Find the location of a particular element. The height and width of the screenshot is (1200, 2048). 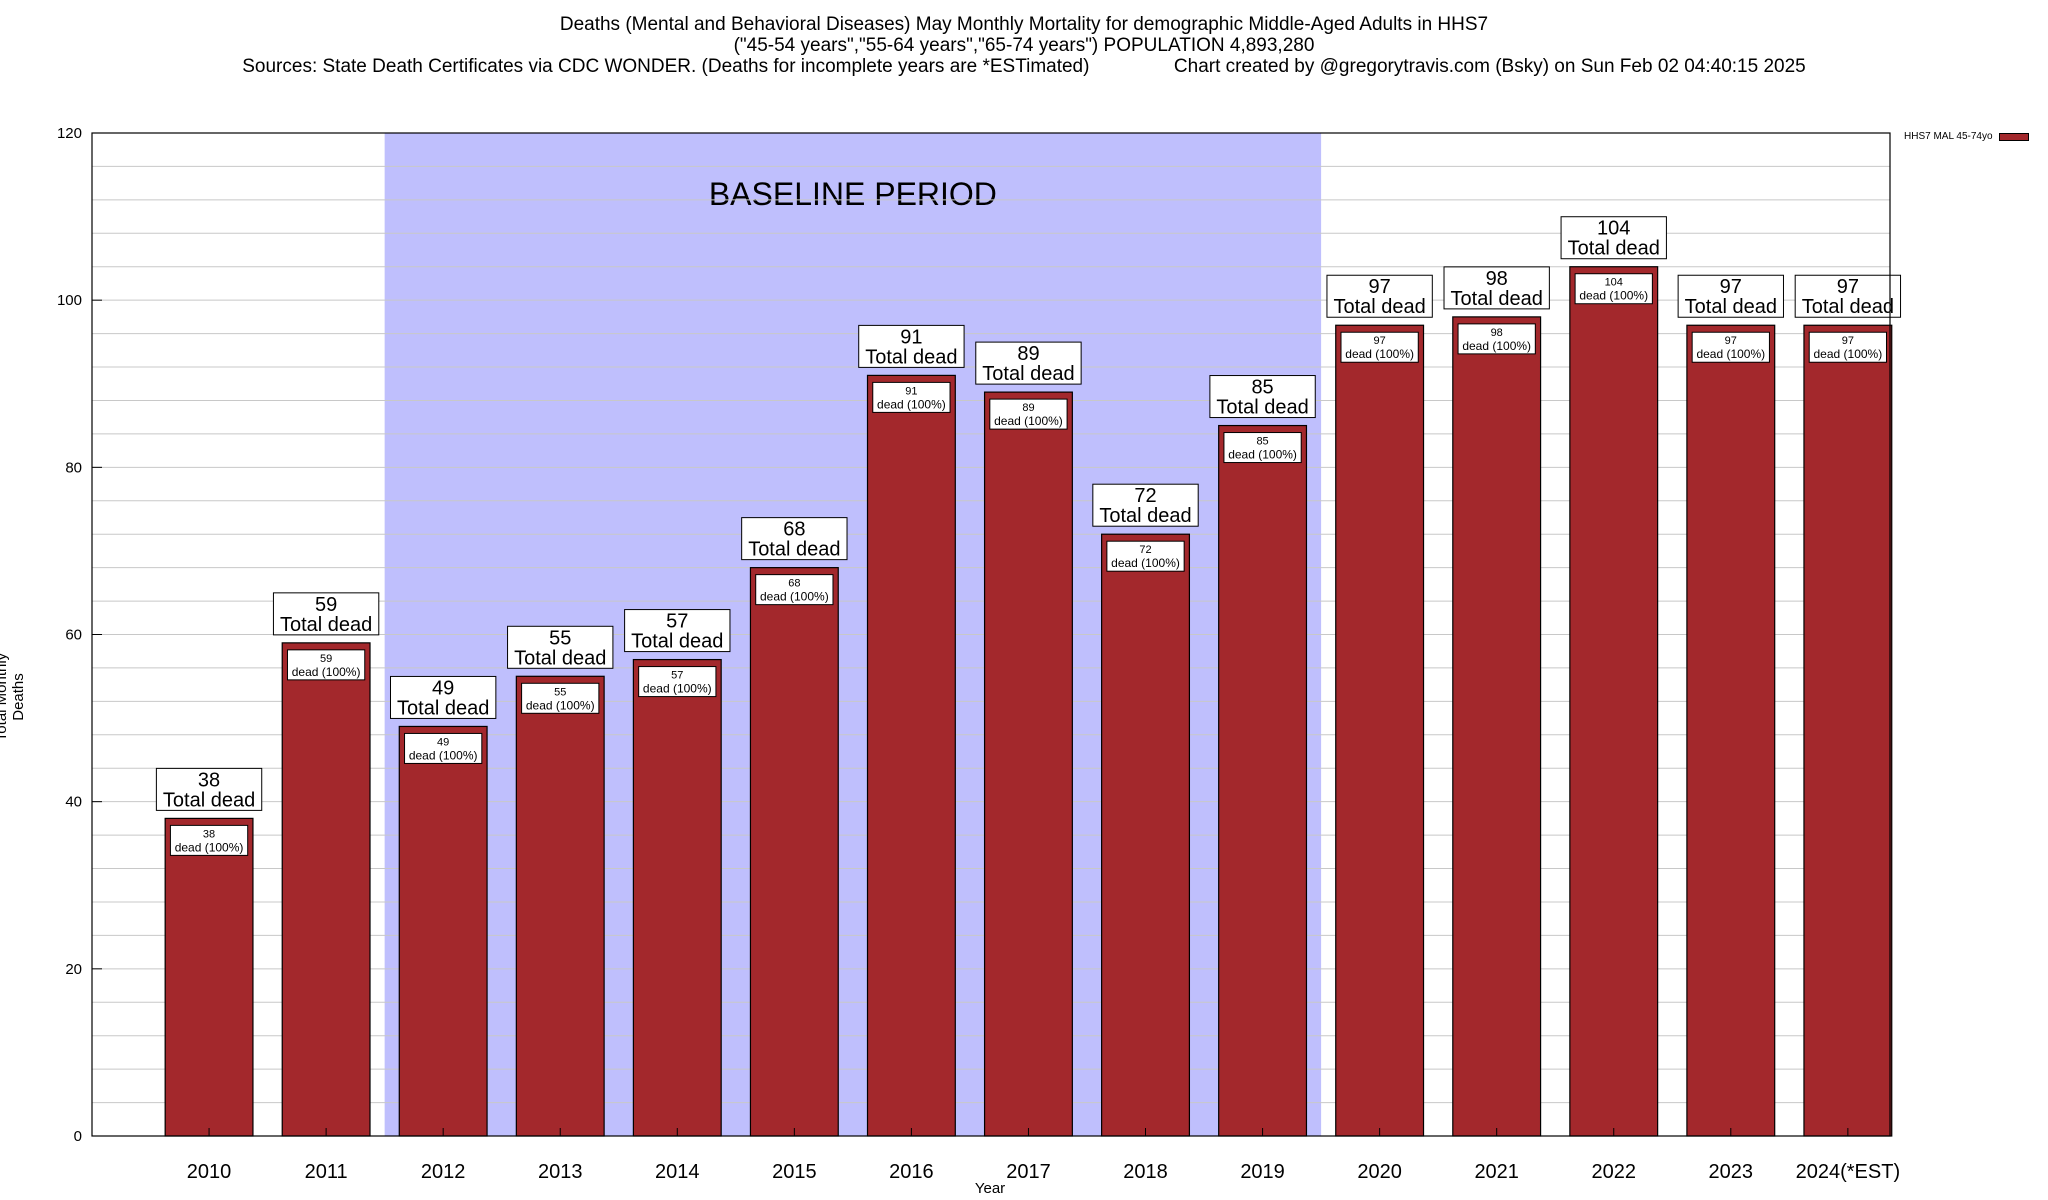

y-tick-label: 0 is located at coordinates (78, 1136).